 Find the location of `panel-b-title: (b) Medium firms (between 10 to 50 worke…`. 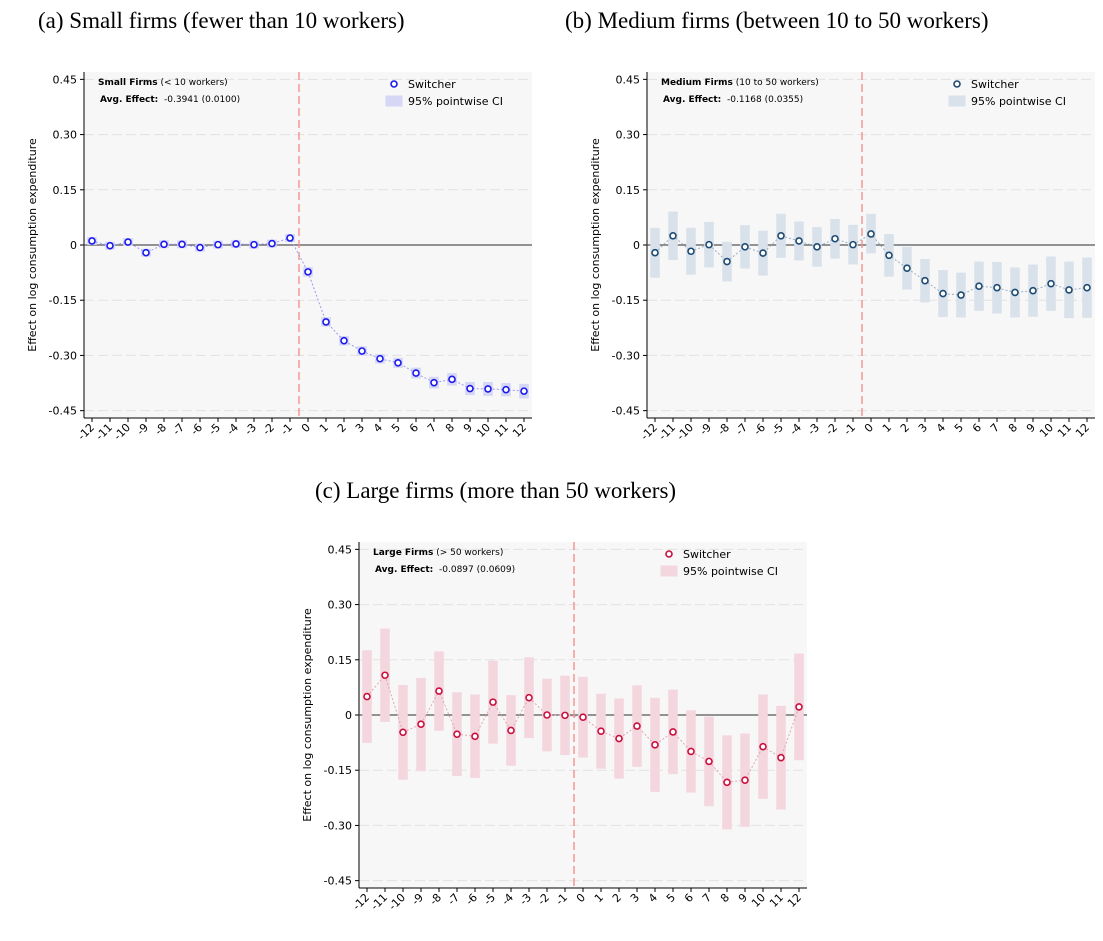

panel-b-title: (b) Medium firms (between 10 to 50 worke… is located at coordinates (777, 20).